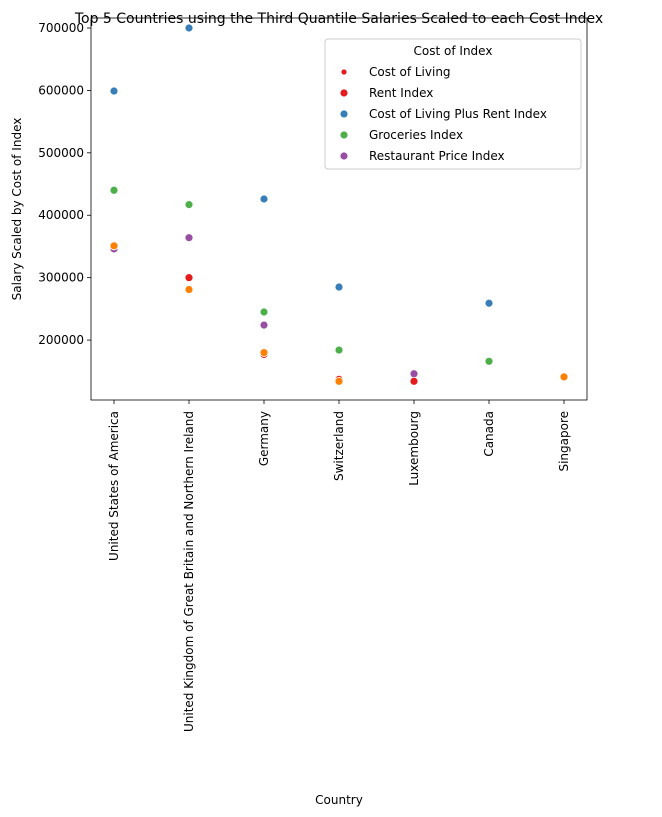 Image resolution: width=662 pixels, height=817 pixels. I want to click on legend-box, so click(453, 104).